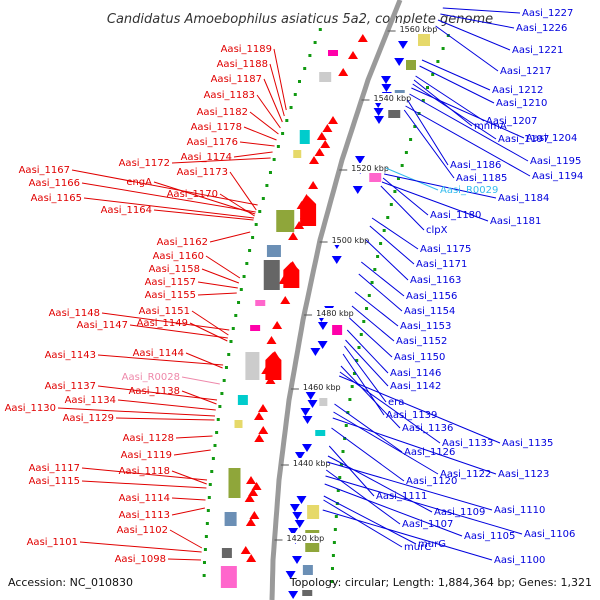 This screenshot has height=600, width=600. What do you see at coordinates (431, 481) in the screenshot?
I see `gene-label-right: Aasi_1120` at bounding box center [431, 481].